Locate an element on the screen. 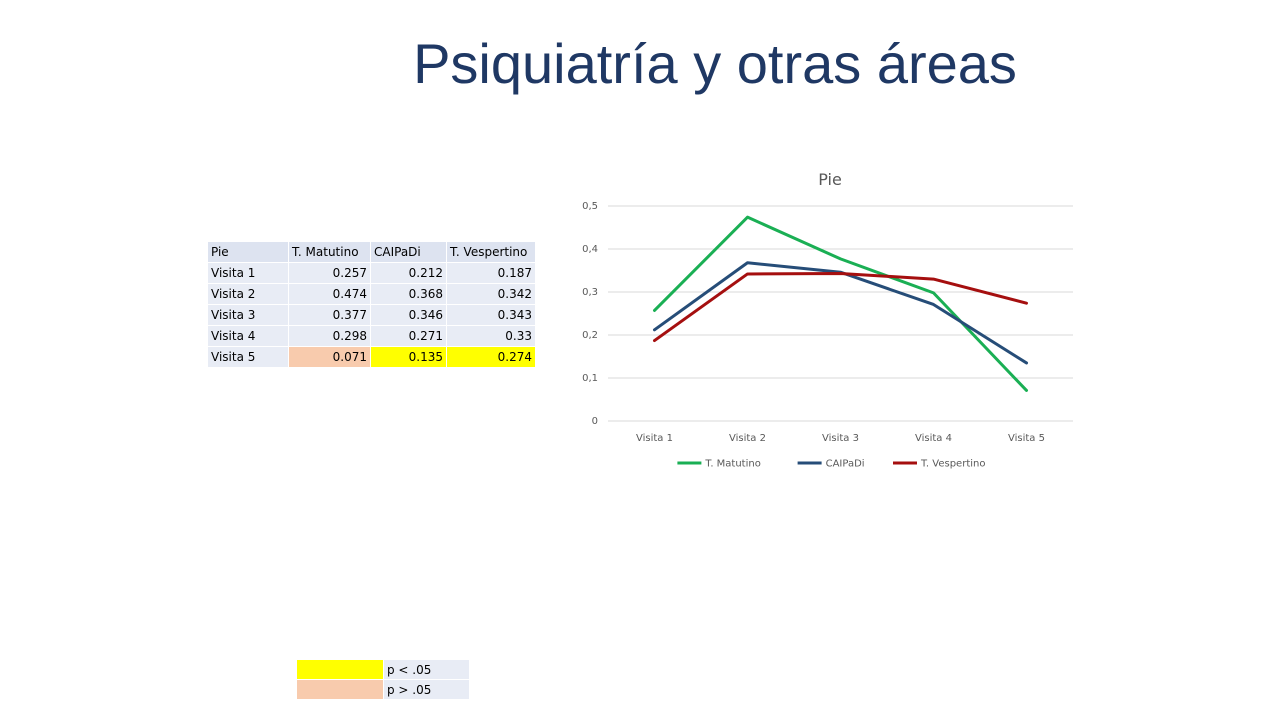  table-cell: 0.257 is located at coordinates (329, 273).